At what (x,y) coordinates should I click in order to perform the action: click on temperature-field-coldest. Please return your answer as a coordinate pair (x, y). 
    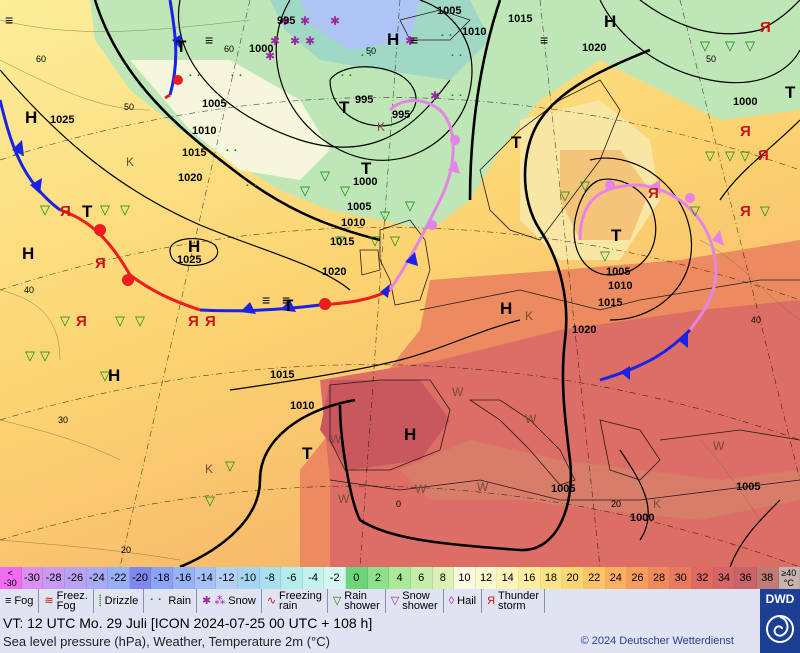
    Looking at the image, I should click on (360, 25).